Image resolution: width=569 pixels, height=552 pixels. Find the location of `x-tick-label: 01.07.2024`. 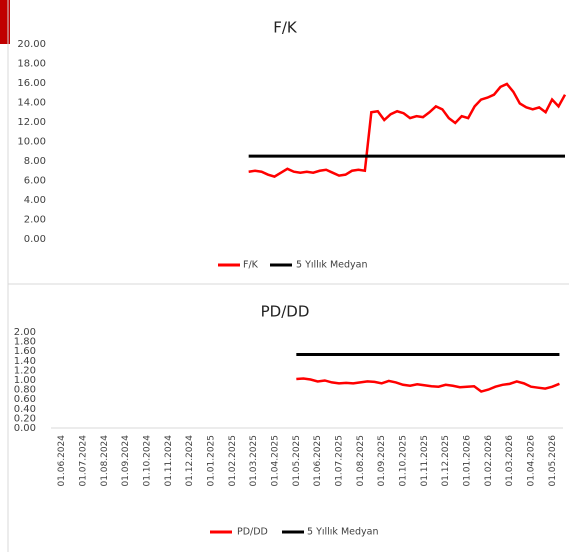

x-tick-label: 01.07.2024 is located at coordinates (84, 461).